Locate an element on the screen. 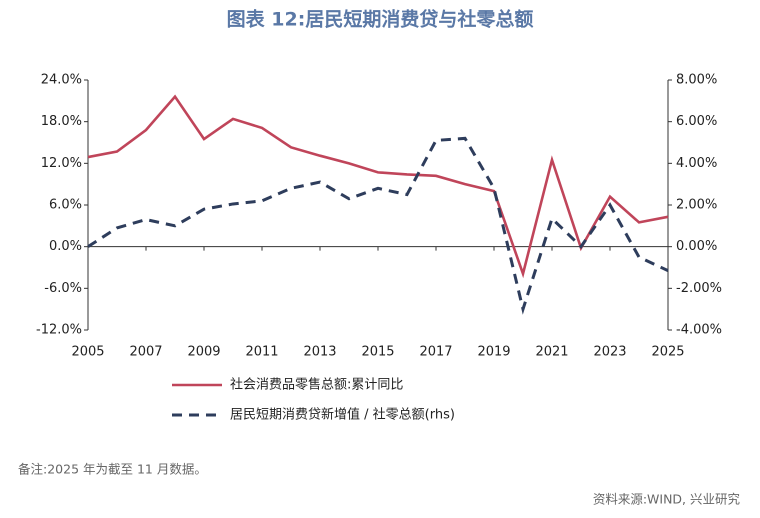 This screenshot has width=760, height=518. legend-label: 社会消费品零售总额:累计同比 is located at coordinates (316, 385).